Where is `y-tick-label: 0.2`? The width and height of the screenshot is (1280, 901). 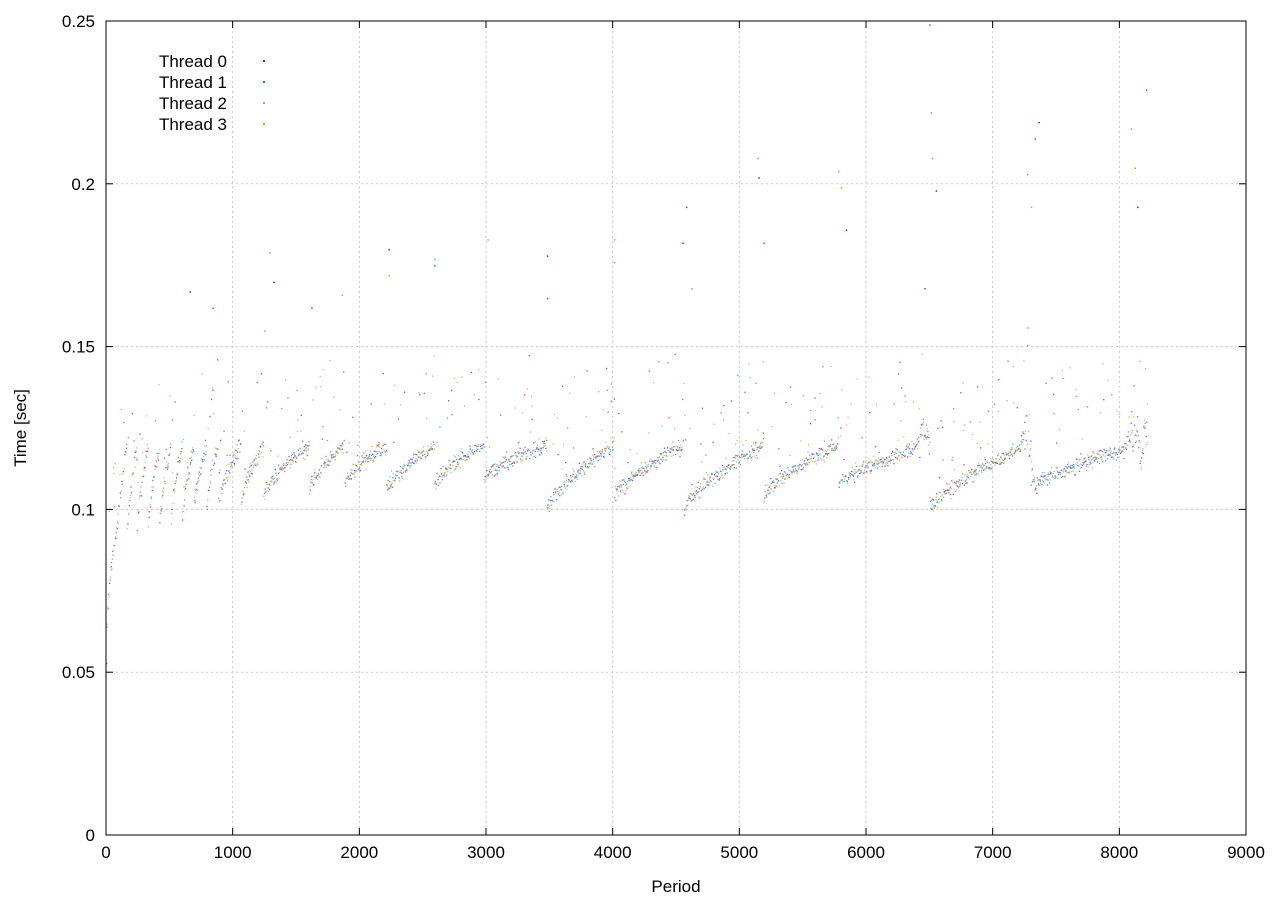 y-tick-label: 0.2 is located at coordinates (83, 184).